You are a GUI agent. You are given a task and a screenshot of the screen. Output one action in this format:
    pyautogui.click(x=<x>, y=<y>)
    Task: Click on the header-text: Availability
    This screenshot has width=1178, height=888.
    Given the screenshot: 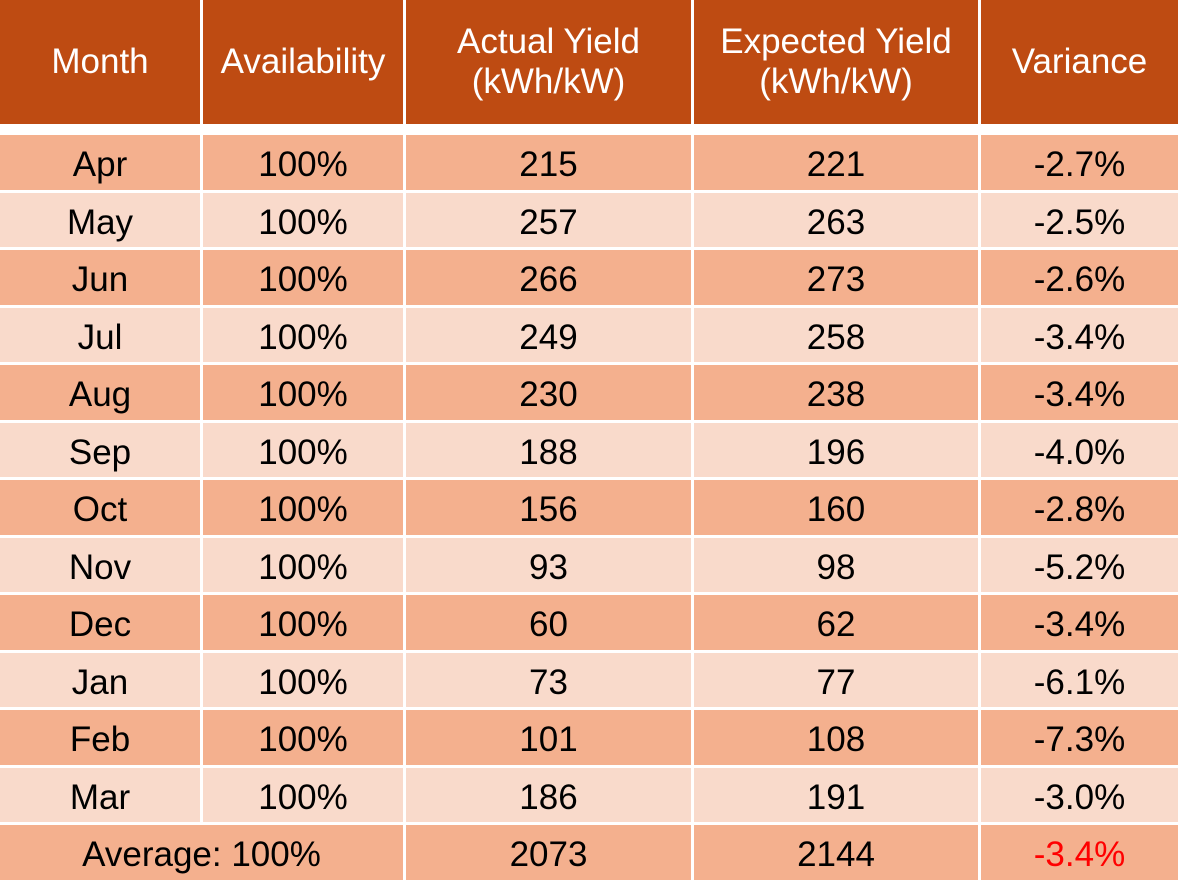 What is the action you would take?
    pyautogui.click(x=303, y=61)
    